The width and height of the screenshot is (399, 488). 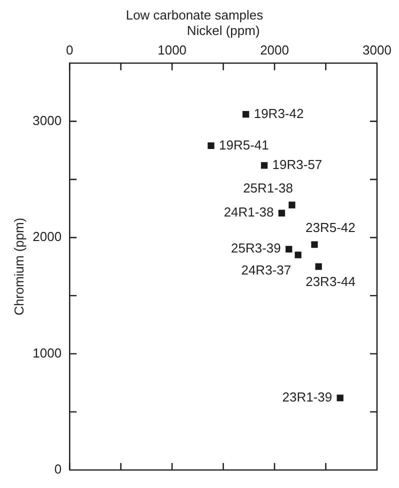 I want to click on y-tick-label: 3000, so click(x=47, y=120).